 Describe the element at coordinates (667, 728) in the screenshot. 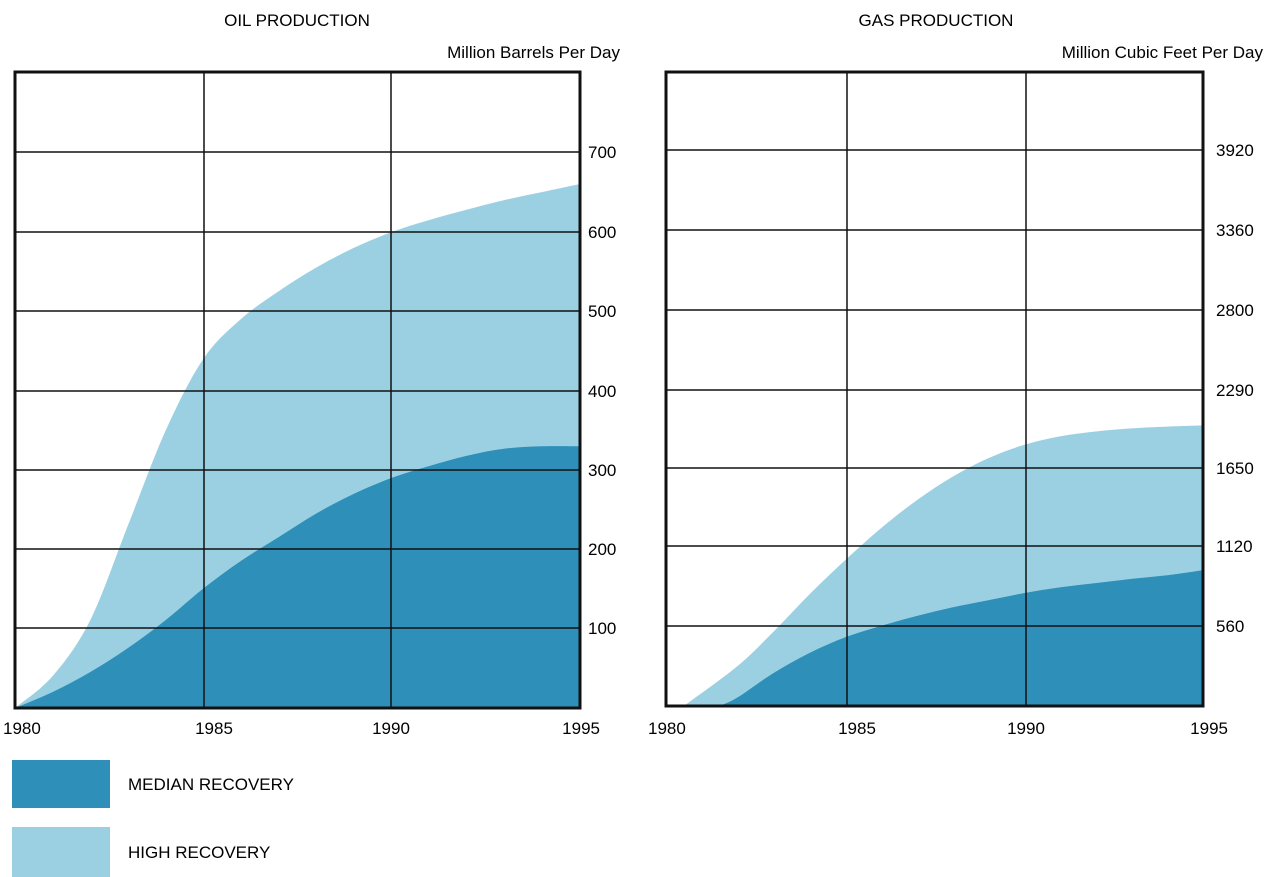

I see `gas-x-tick: 1980` at that location.